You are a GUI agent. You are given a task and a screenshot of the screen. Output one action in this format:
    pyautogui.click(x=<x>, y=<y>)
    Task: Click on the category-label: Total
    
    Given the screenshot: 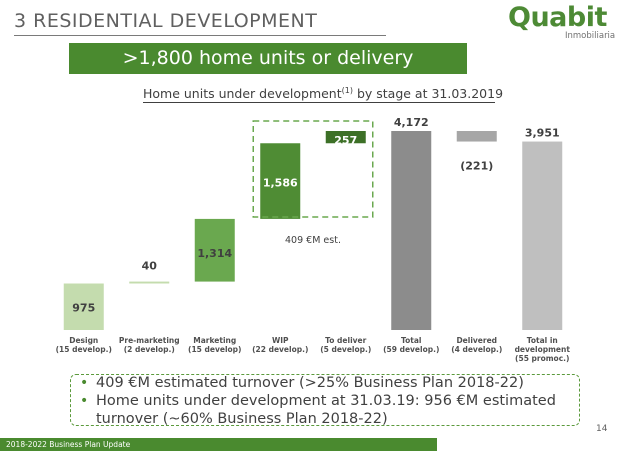 What is the action you would take?
    pyautogui.click(x=411, y=340)
    